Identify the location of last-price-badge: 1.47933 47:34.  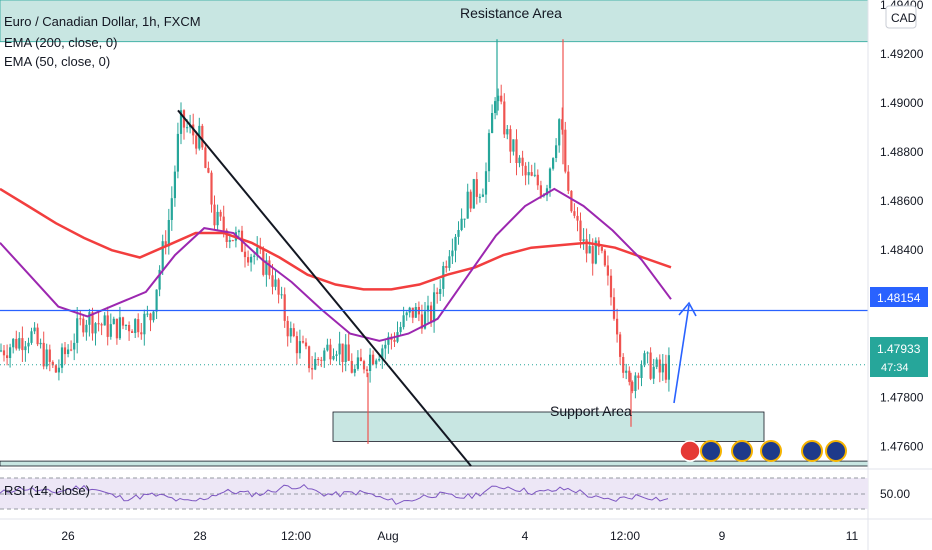
(899, 357).